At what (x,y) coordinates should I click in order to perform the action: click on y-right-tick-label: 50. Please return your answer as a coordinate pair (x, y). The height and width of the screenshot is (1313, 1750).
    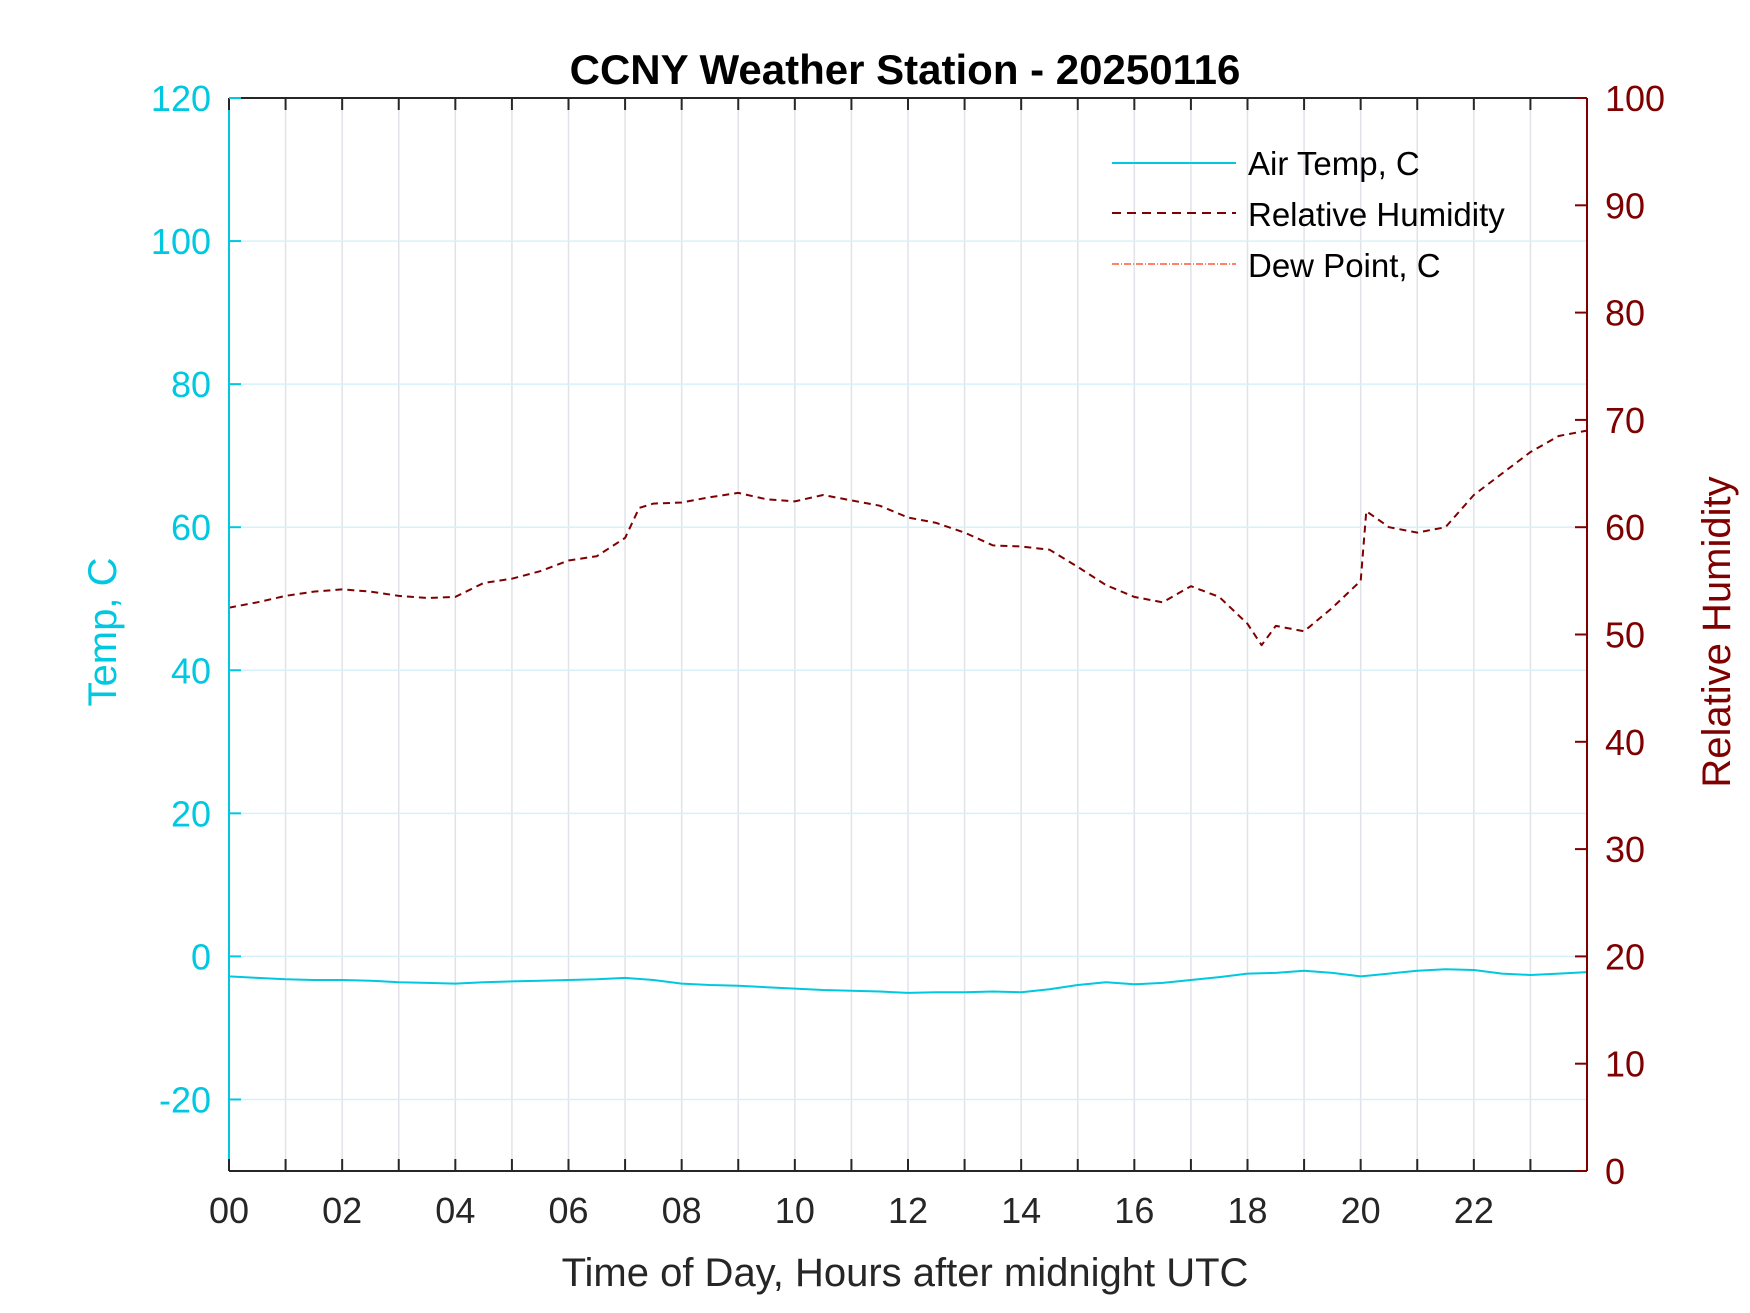
    Looking at the image, I should click on (1625, 635).